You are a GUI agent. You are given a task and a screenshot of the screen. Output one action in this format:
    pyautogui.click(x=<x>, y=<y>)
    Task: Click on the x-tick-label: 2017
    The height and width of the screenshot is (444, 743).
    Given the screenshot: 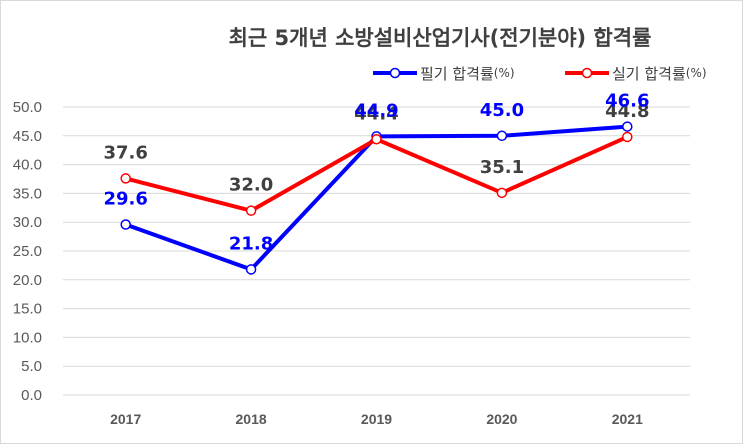 What is the action you would take?
    pyautogui.click(x=125, y=419)
    